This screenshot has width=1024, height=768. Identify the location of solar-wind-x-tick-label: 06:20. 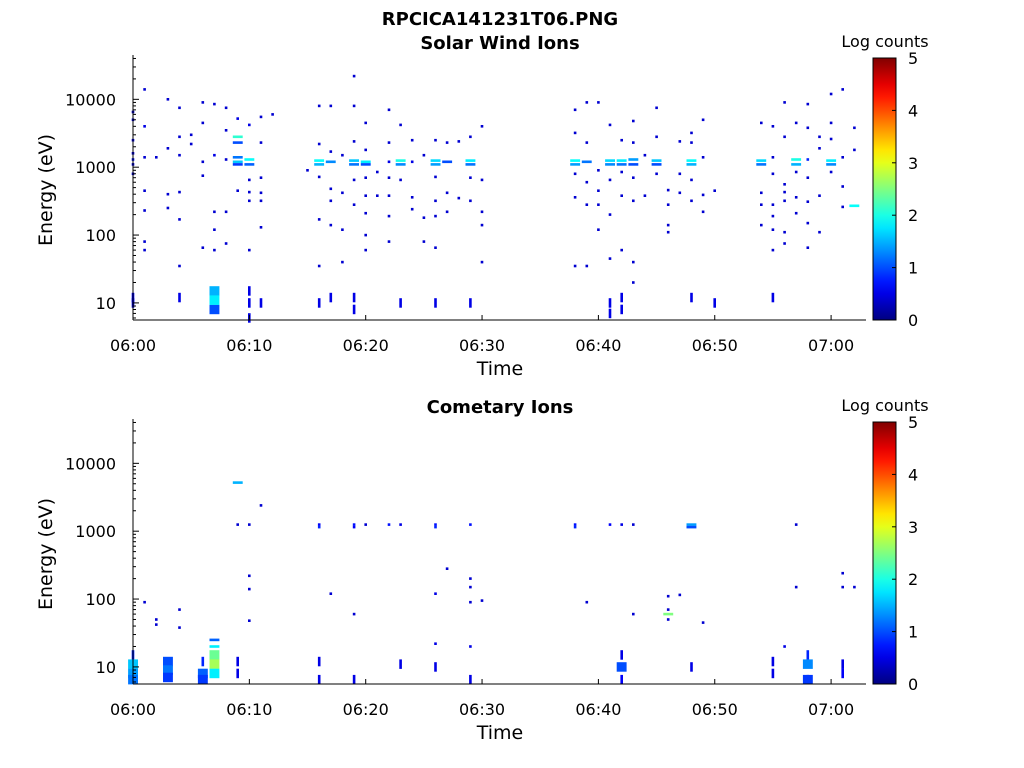
(366, 345).